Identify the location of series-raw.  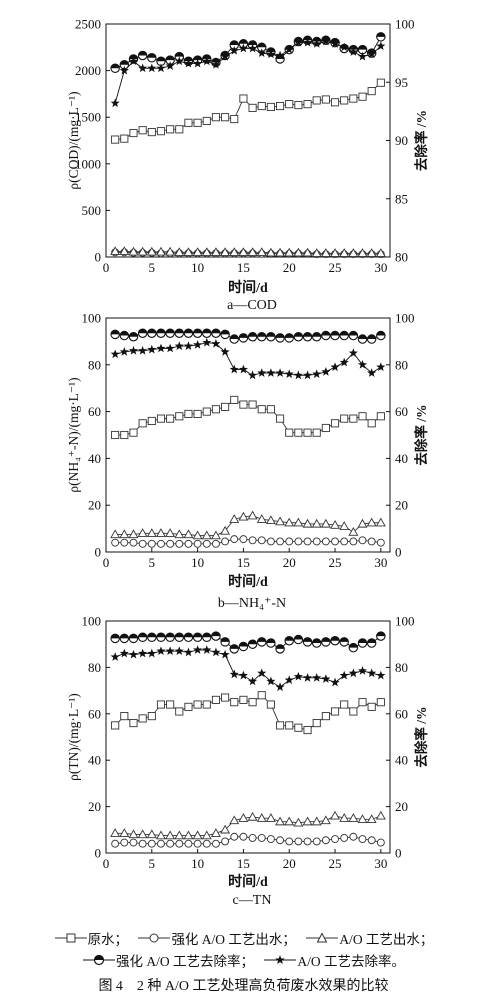
(248, 713).